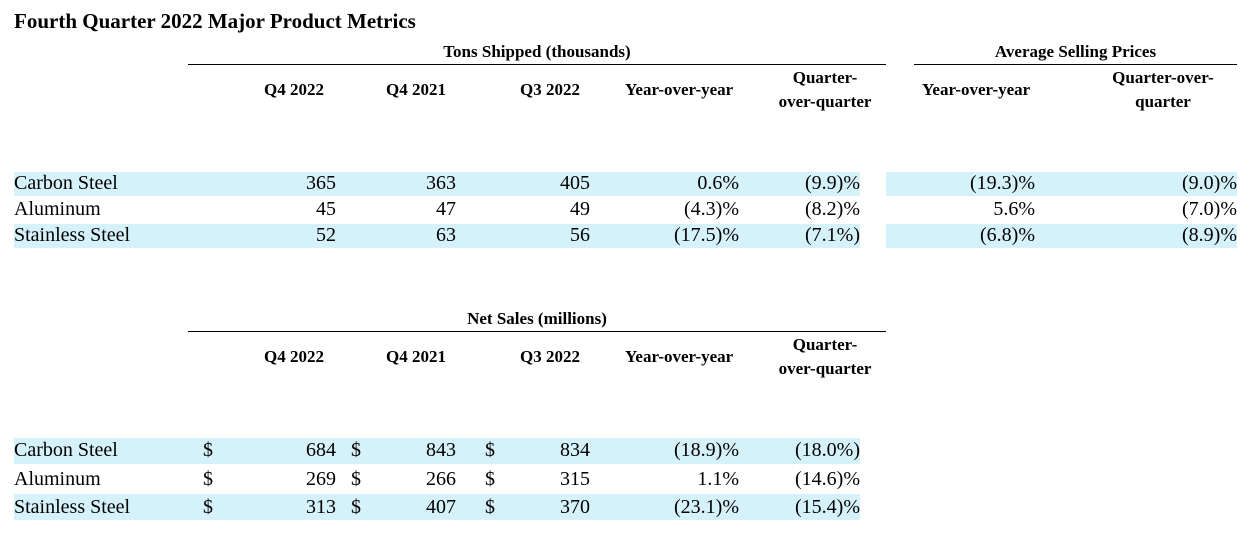 Image resolution: width=1251 pixels, height=539 pixels. I want to click on net-sales-group-label: Net Sales (millions), so click(537, 318).